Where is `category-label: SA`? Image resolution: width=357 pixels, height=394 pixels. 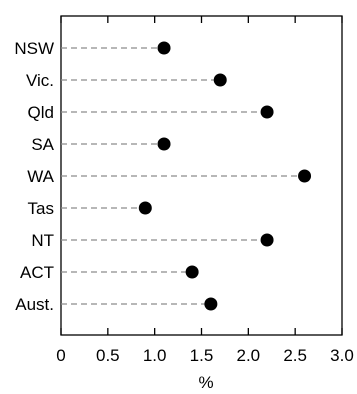 category-label: SA is located at coordinates (42, 144).